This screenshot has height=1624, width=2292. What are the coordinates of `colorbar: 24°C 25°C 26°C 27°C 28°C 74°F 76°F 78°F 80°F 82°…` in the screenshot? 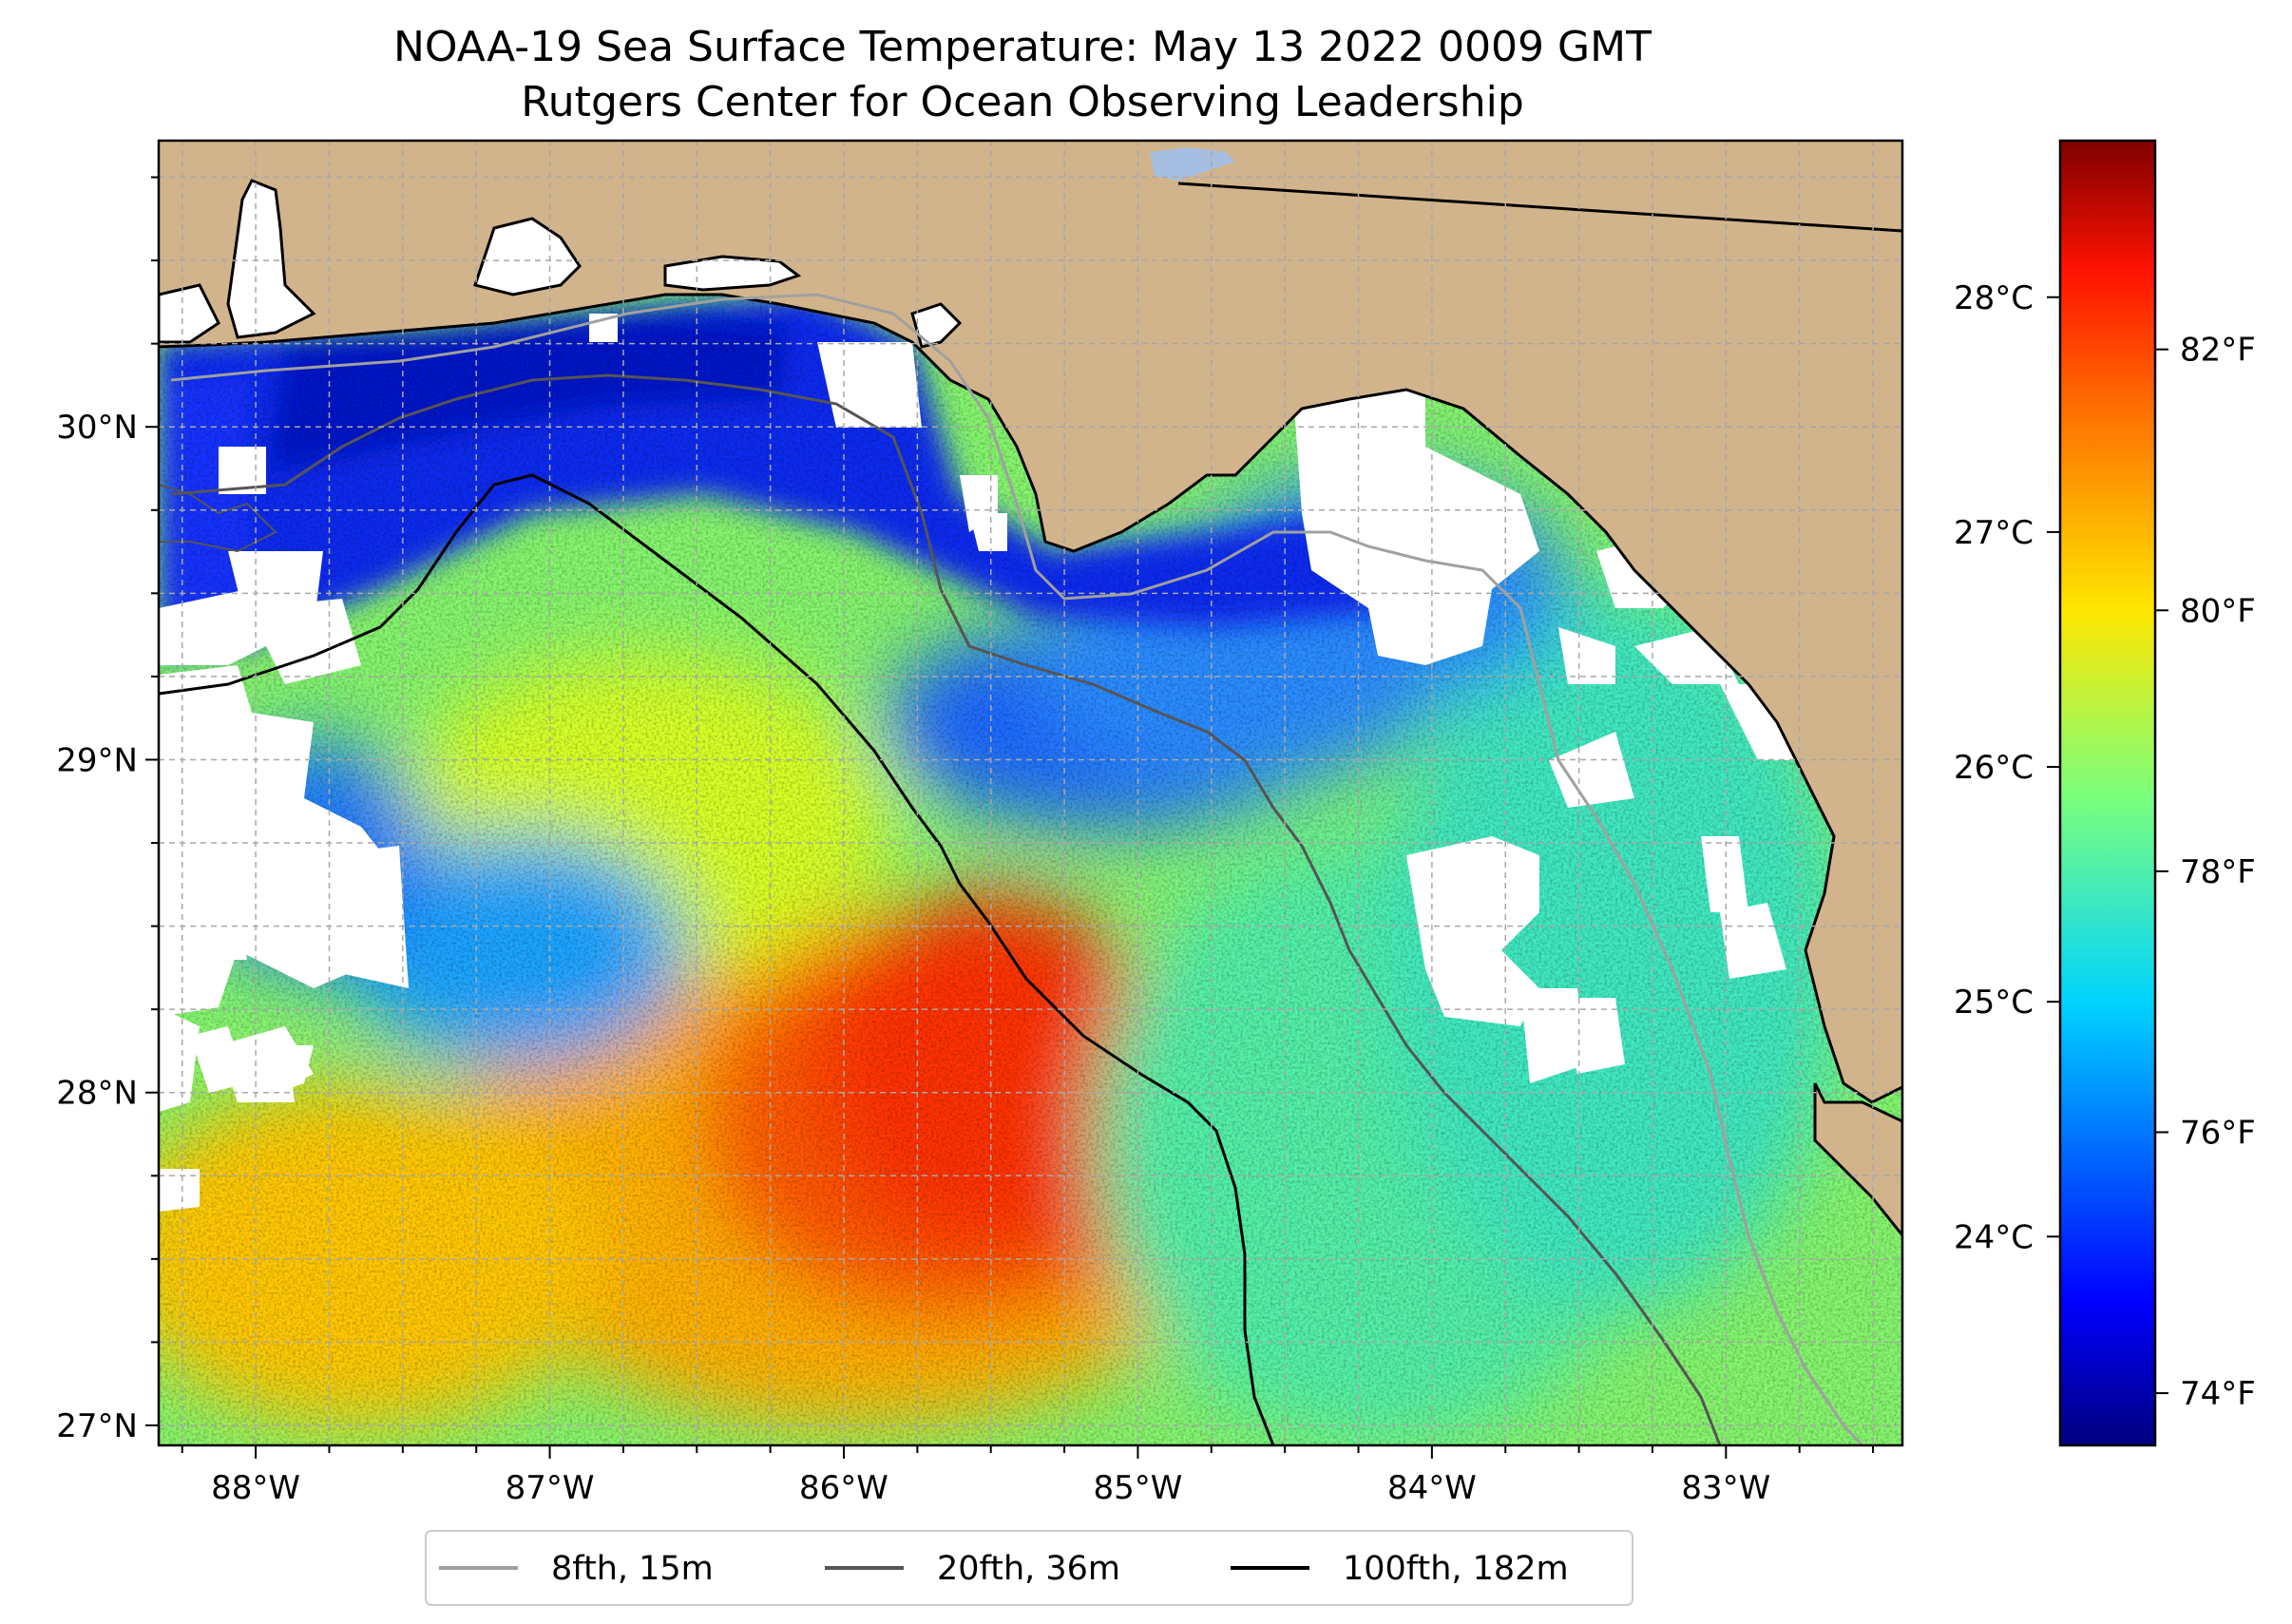 It's located at (2105, 793).